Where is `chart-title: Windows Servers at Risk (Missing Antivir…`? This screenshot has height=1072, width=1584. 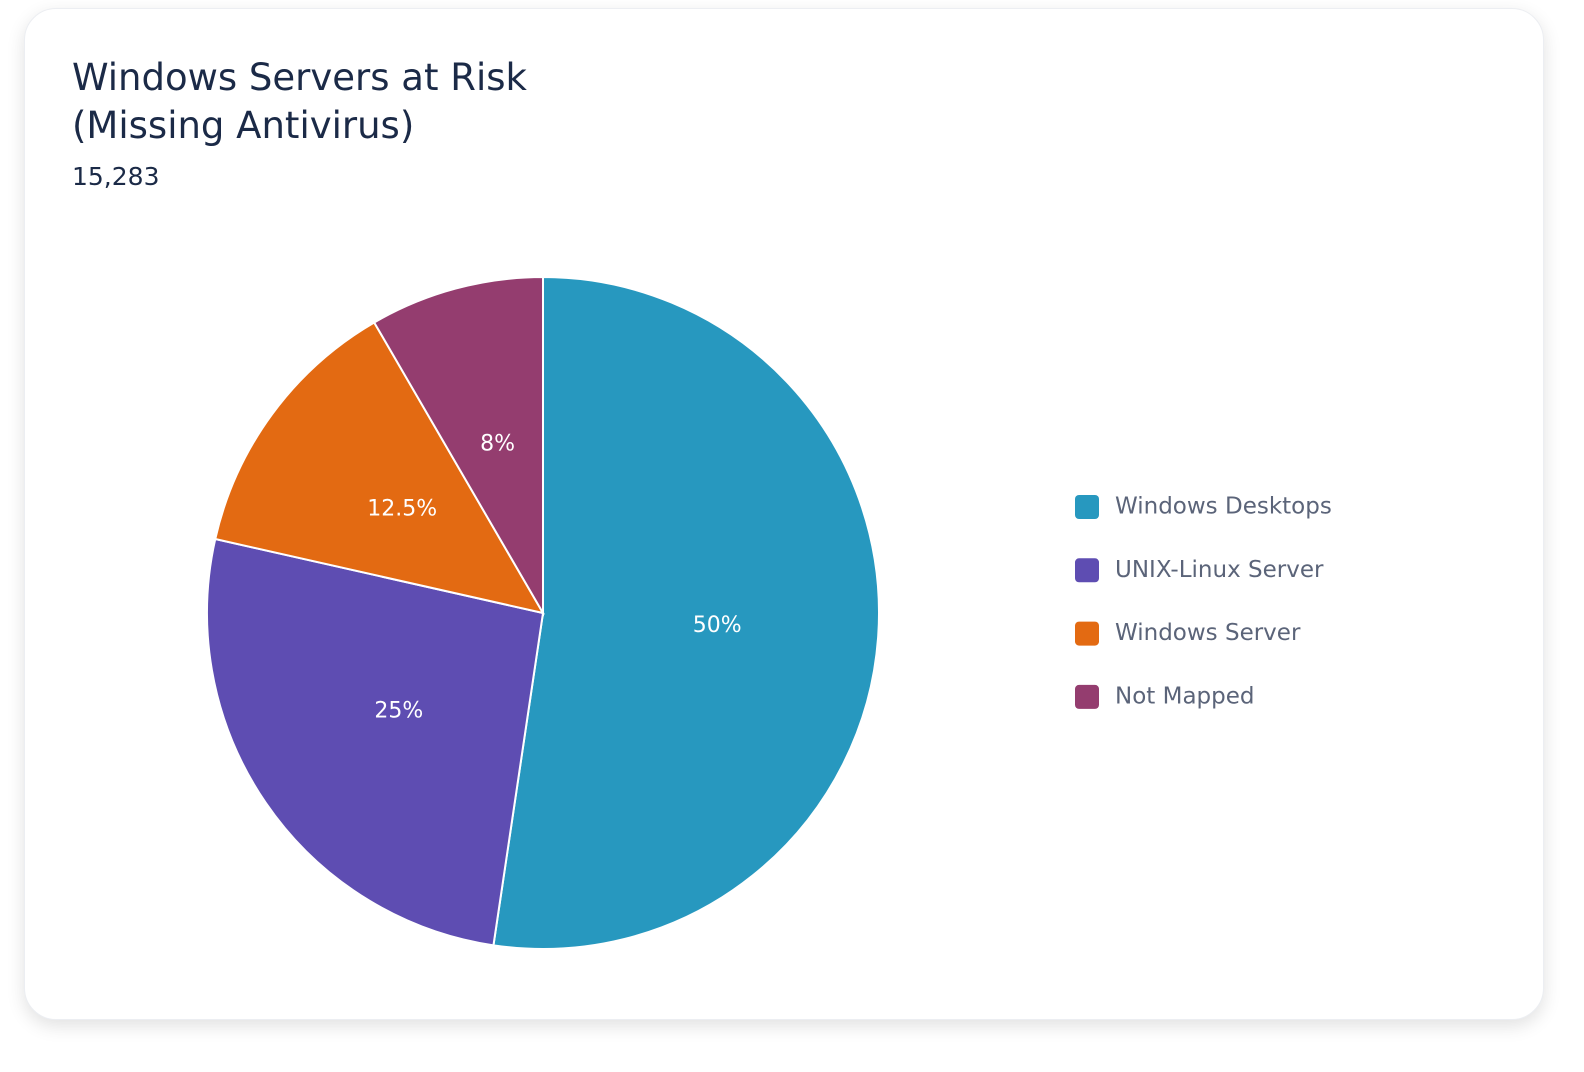 chart-title: Windows Servers at Risk (Missing Antivir… is located at coordinates (299, 101).